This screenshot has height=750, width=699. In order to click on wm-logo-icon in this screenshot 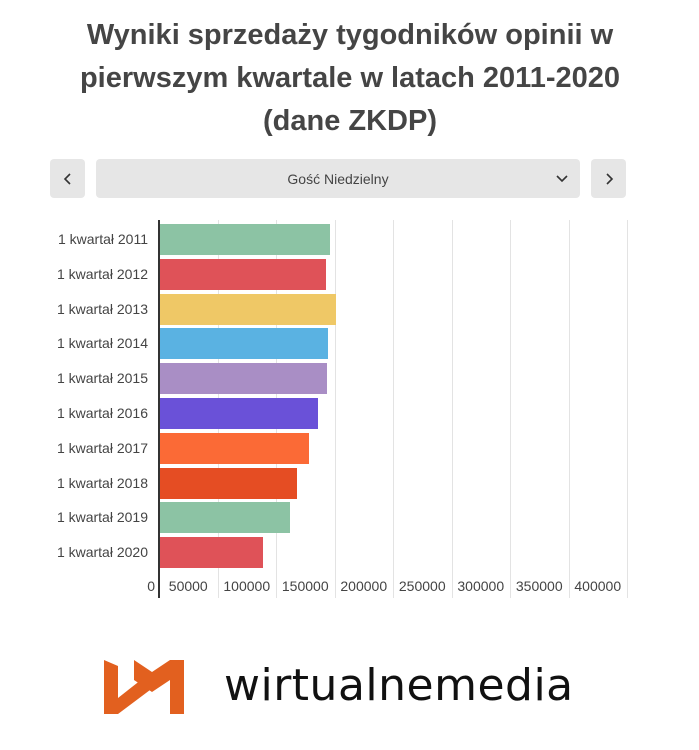, I will do `click(144, 687)`.